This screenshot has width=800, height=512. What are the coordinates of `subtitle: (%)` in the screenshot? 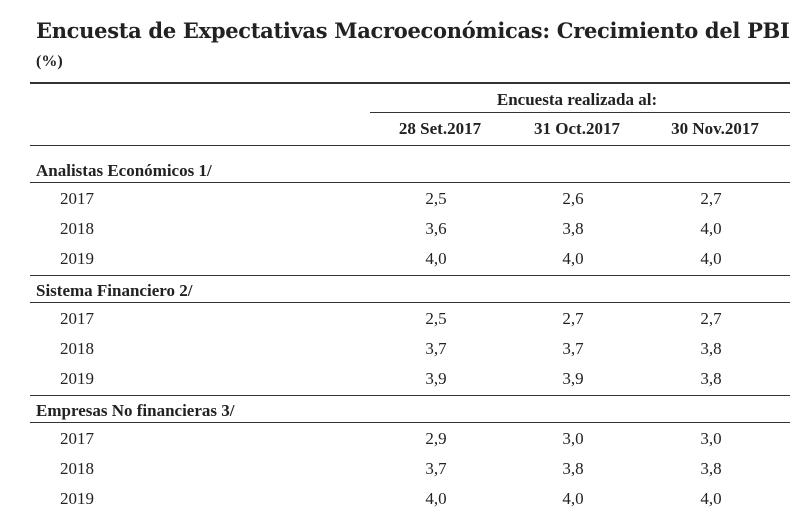 It's located at (49, 61).